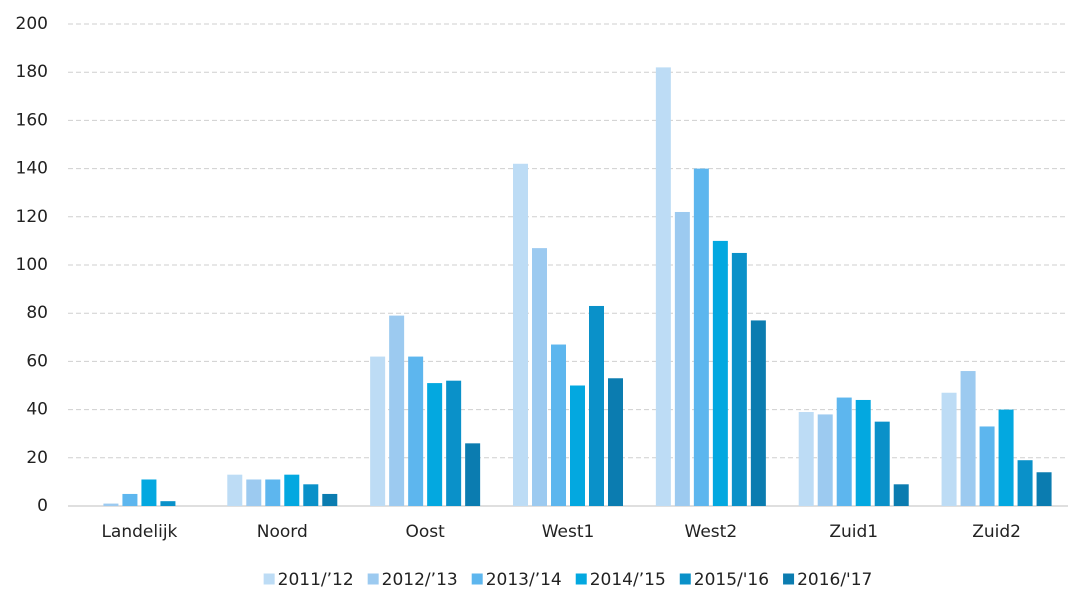 The image size is (1078, 590). I want to click on y-tick-label: 120, so click(32, 217).